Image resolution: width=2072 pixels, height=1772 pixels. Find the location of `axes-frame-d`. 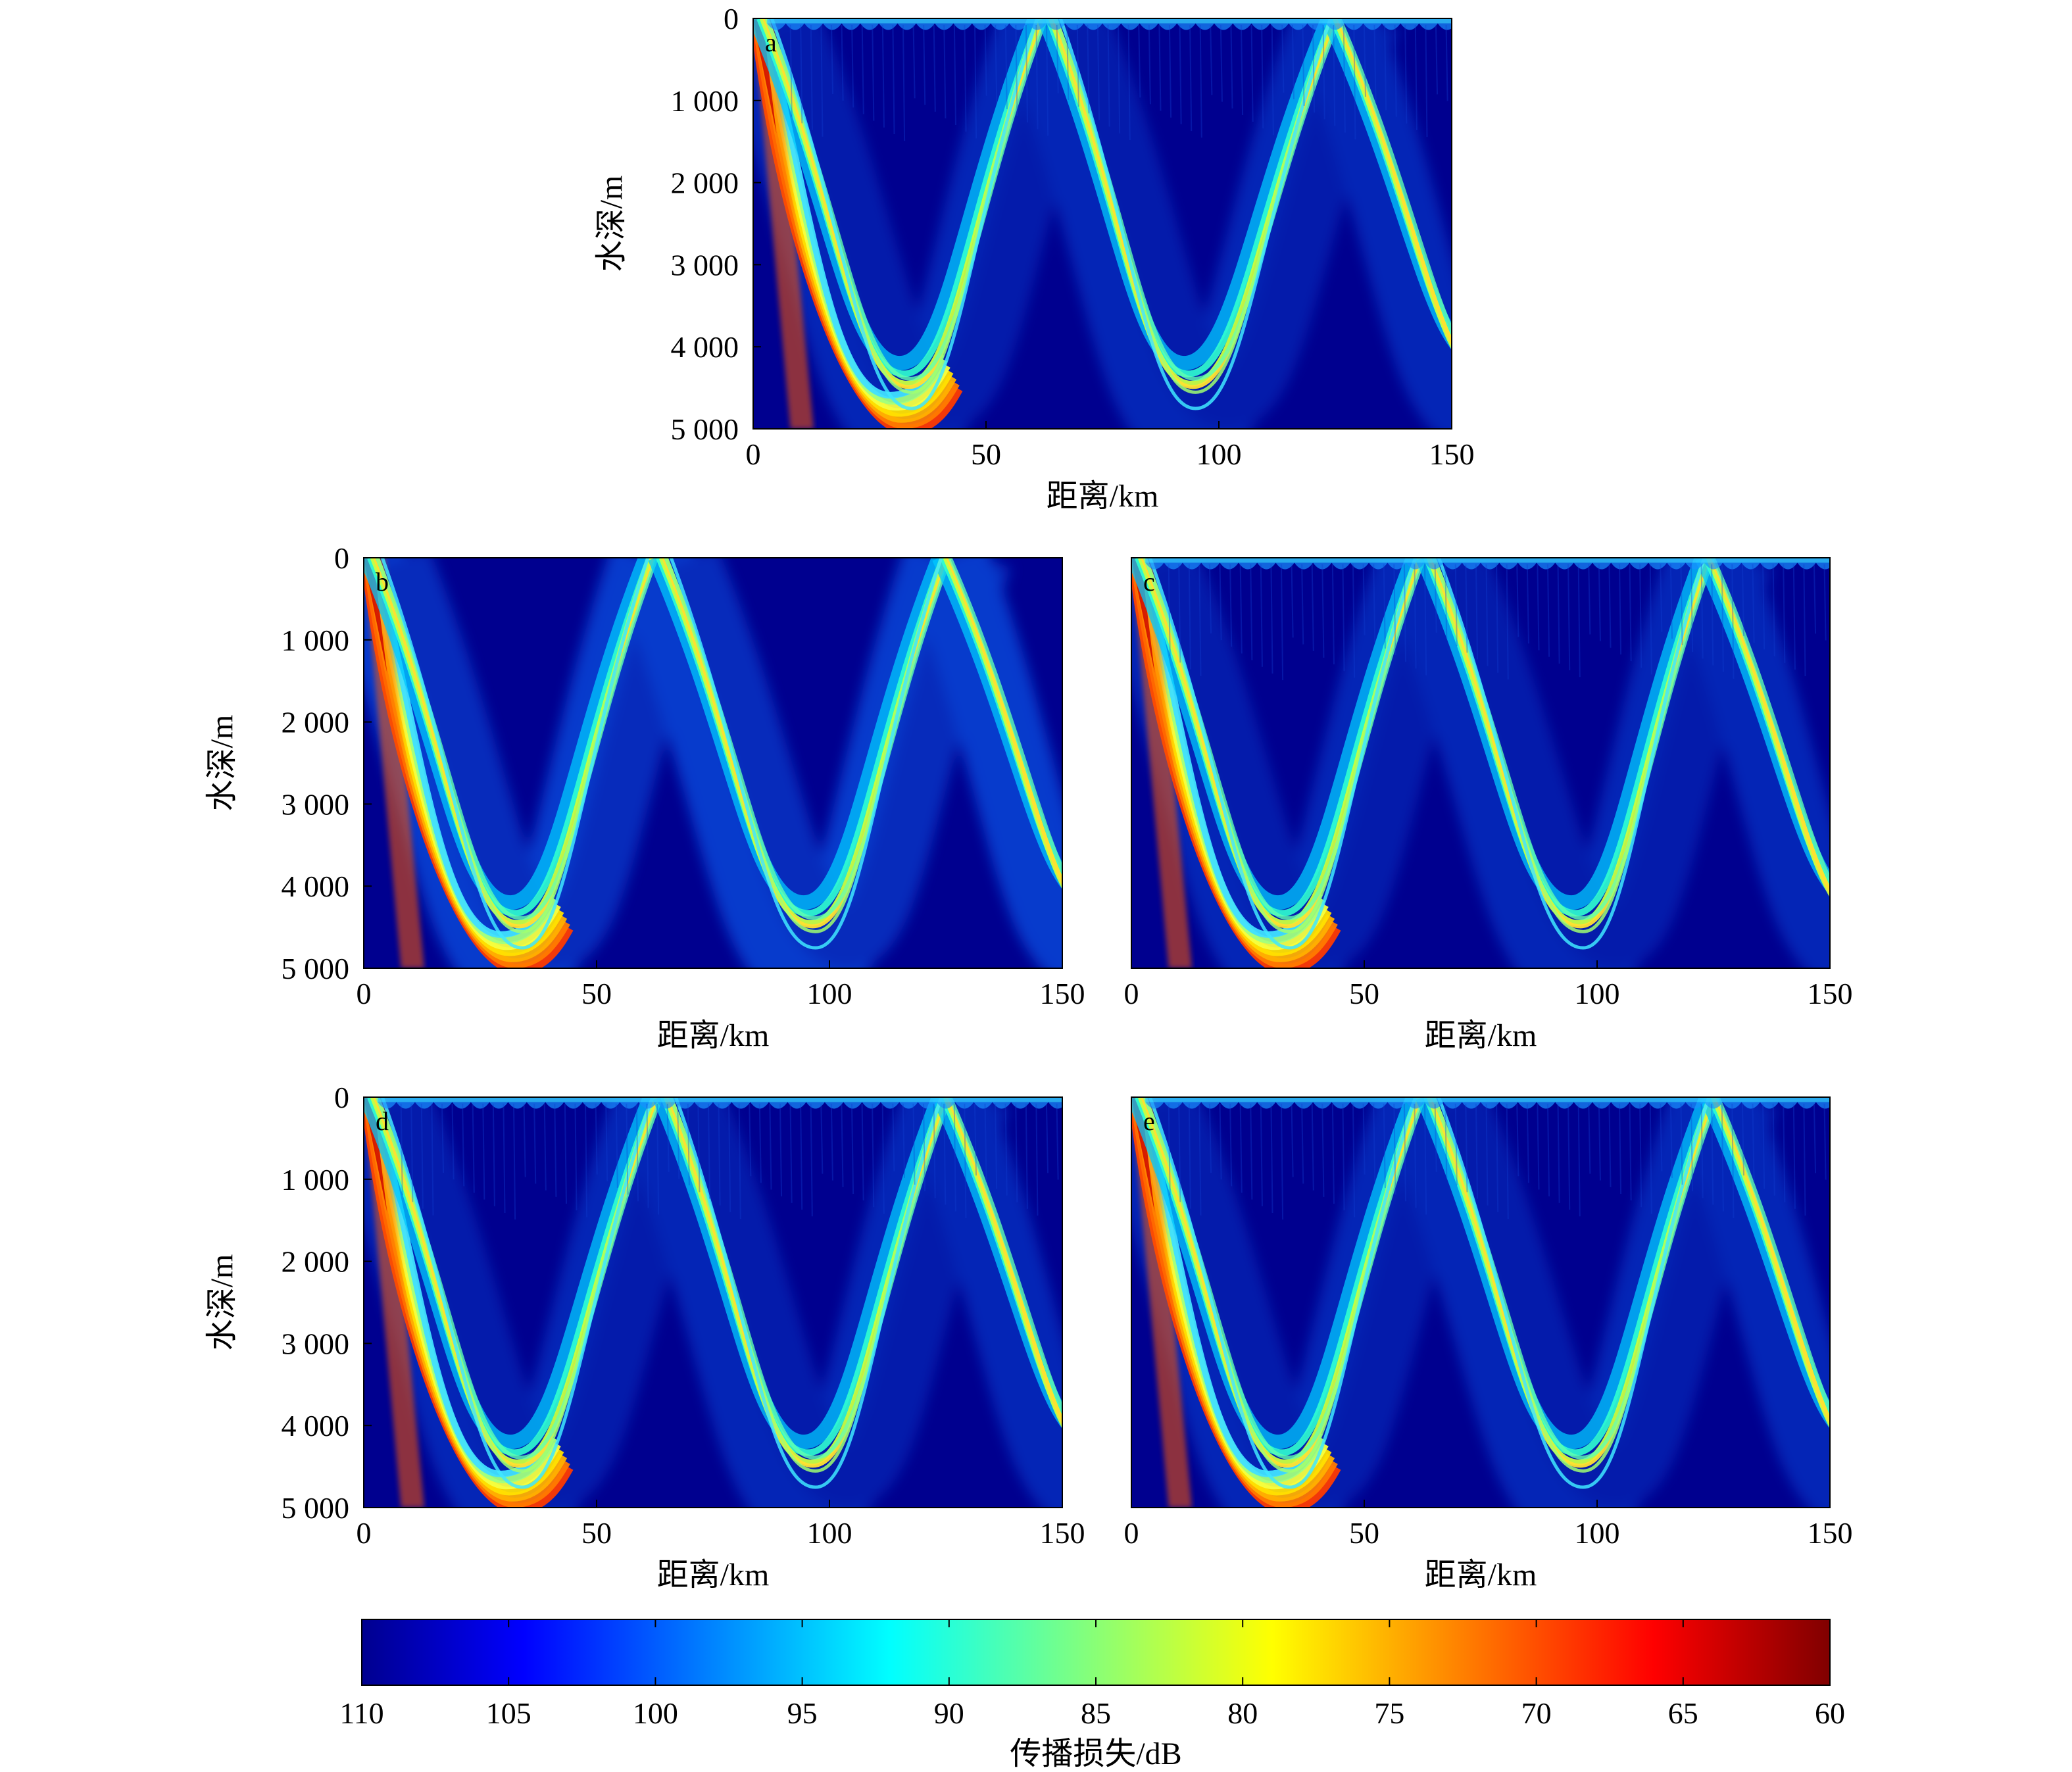

axes-frame-d is located at coordinates (713, 1302).